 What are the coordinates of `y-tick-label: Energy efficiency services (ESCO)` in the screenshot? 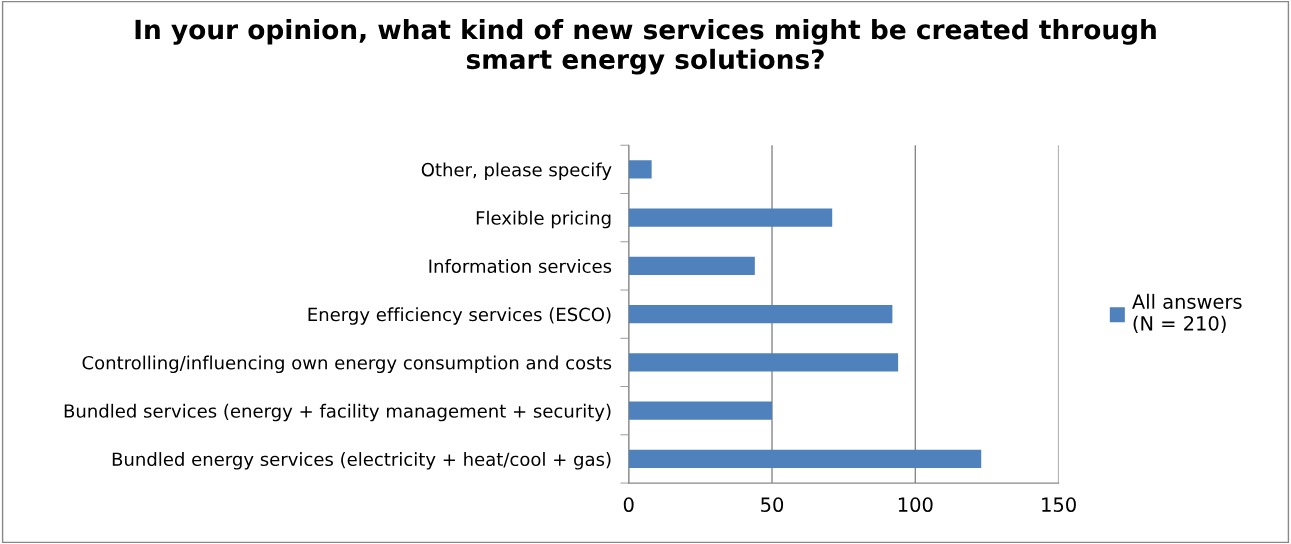 It's located at (459, 316).